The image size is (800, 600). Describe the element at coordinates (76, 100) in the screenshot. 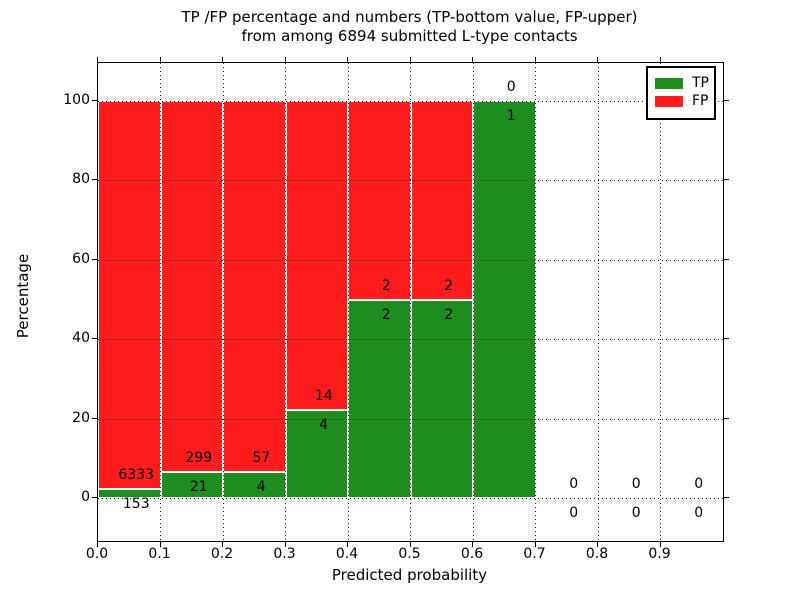

I see `y-tick-label: 100` at that location.